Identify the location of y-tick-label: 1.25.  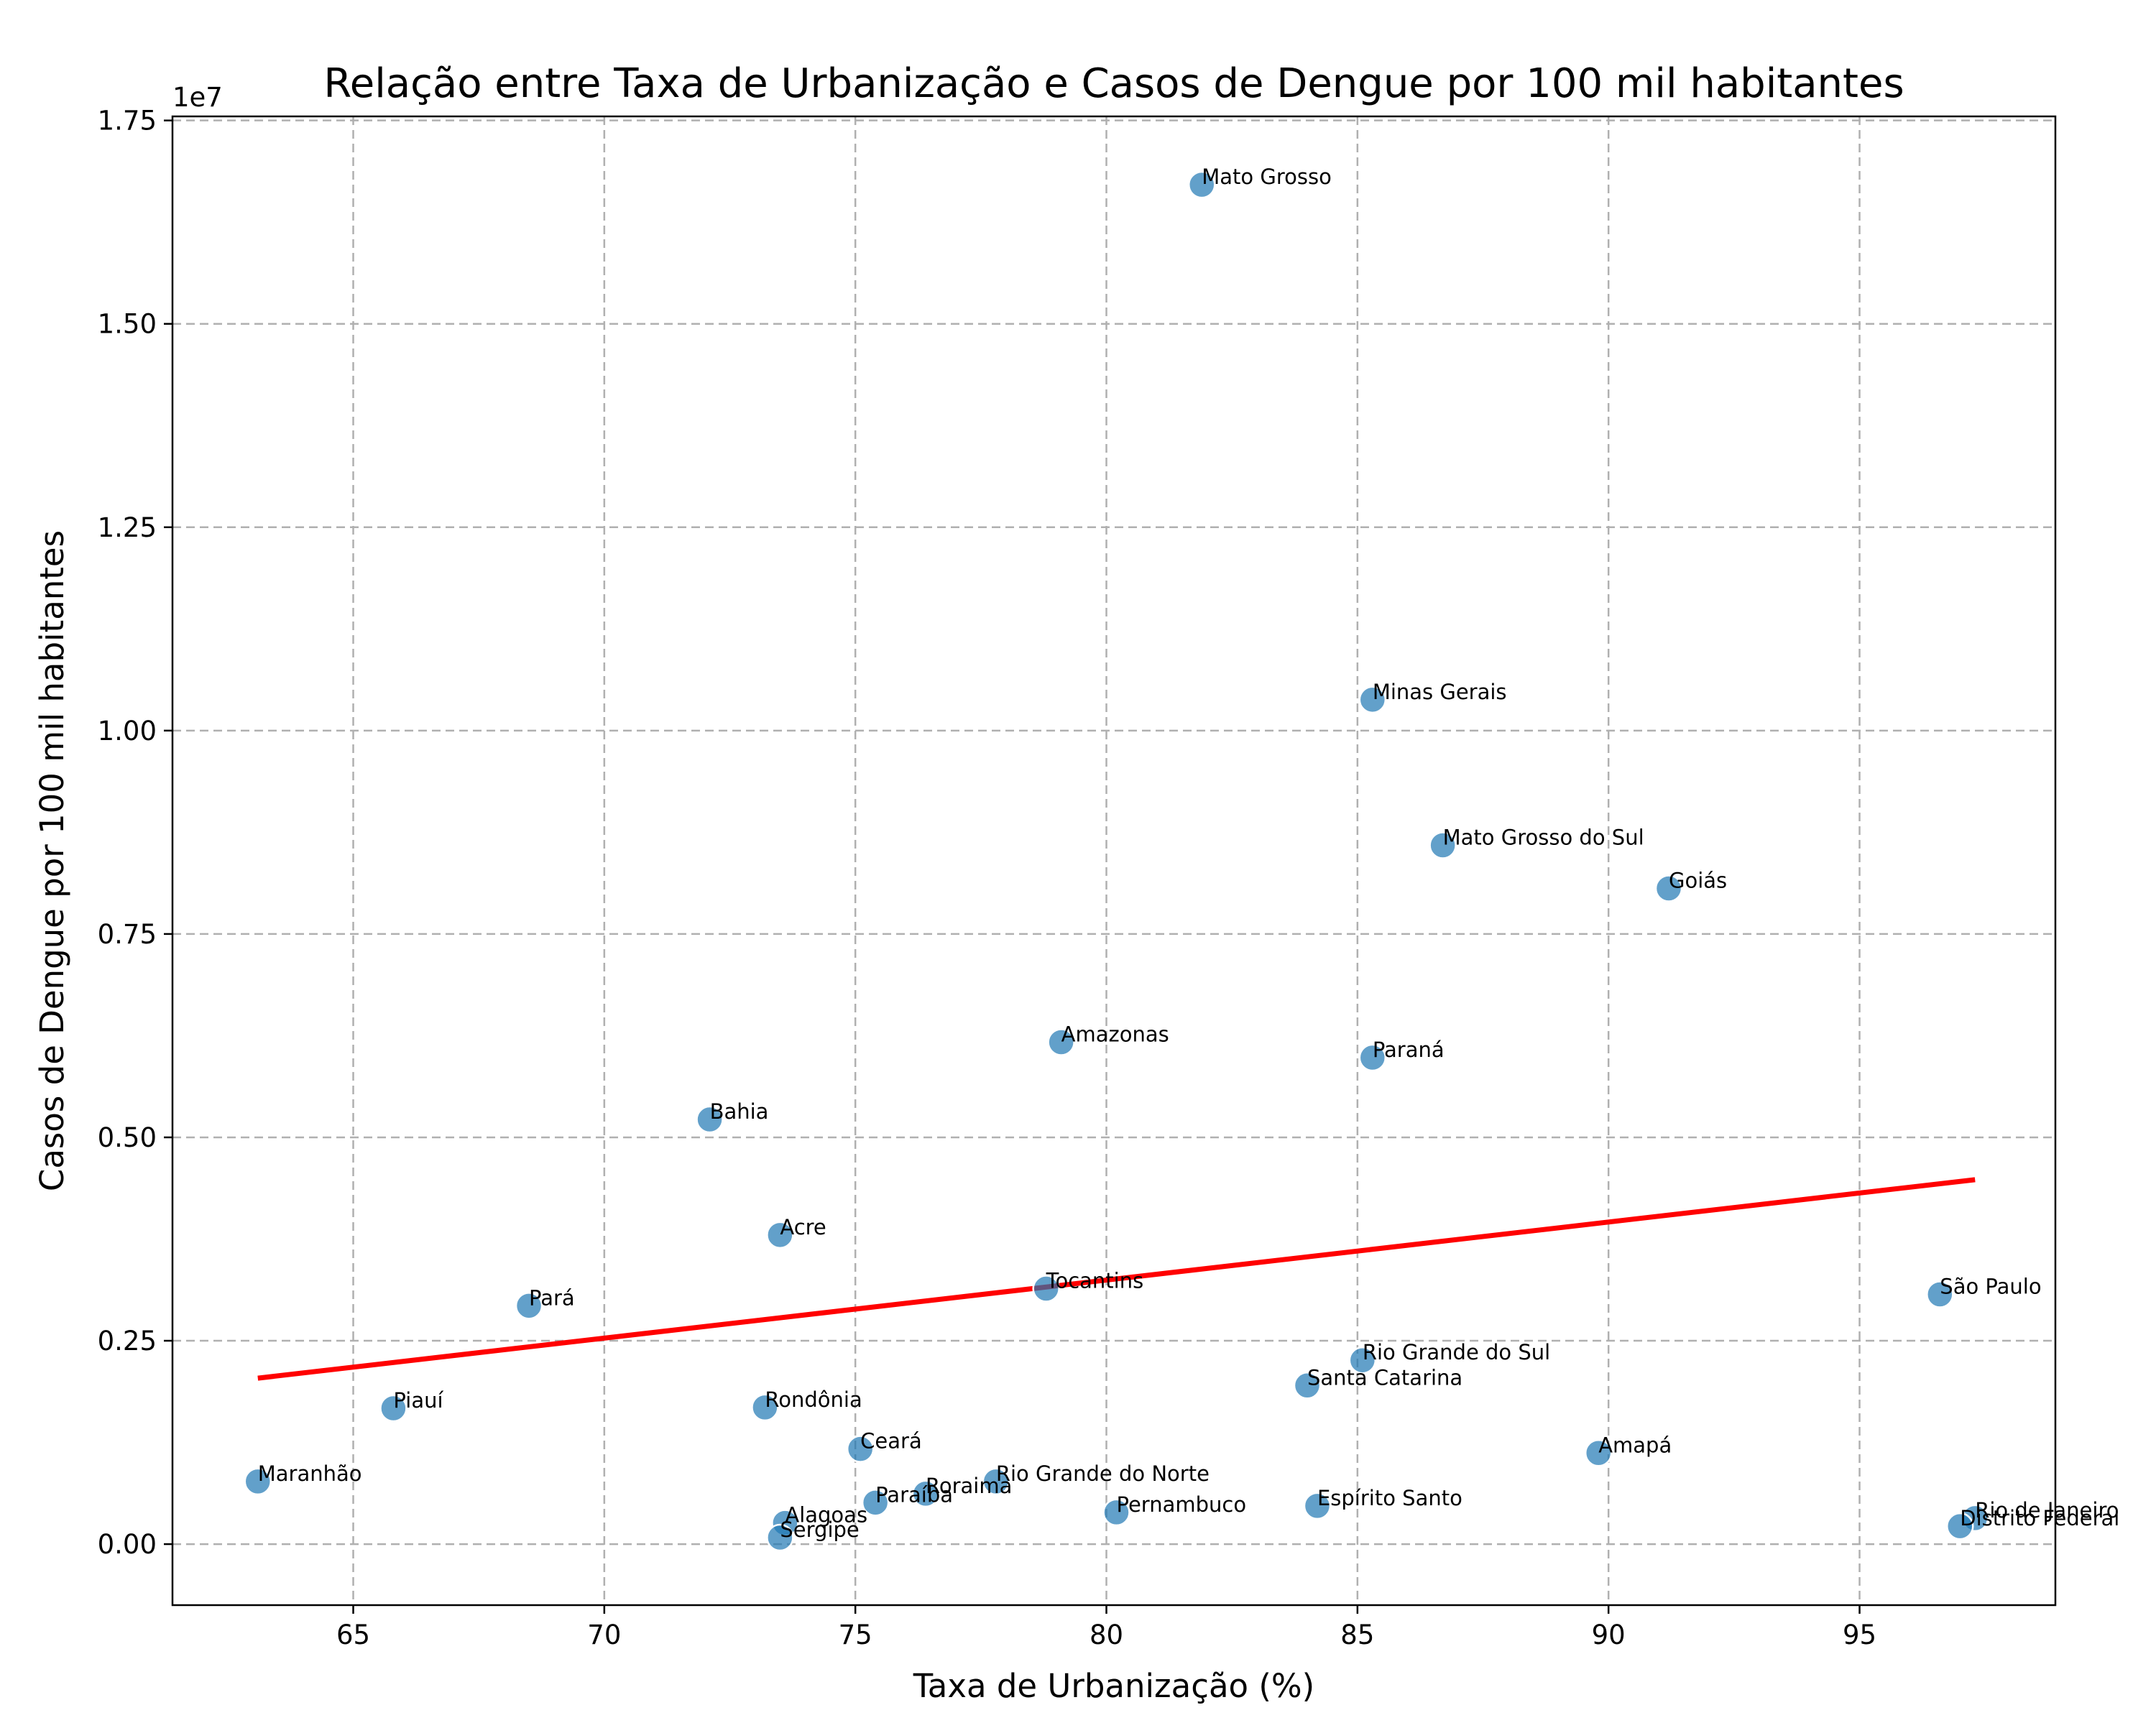
(128, 527).